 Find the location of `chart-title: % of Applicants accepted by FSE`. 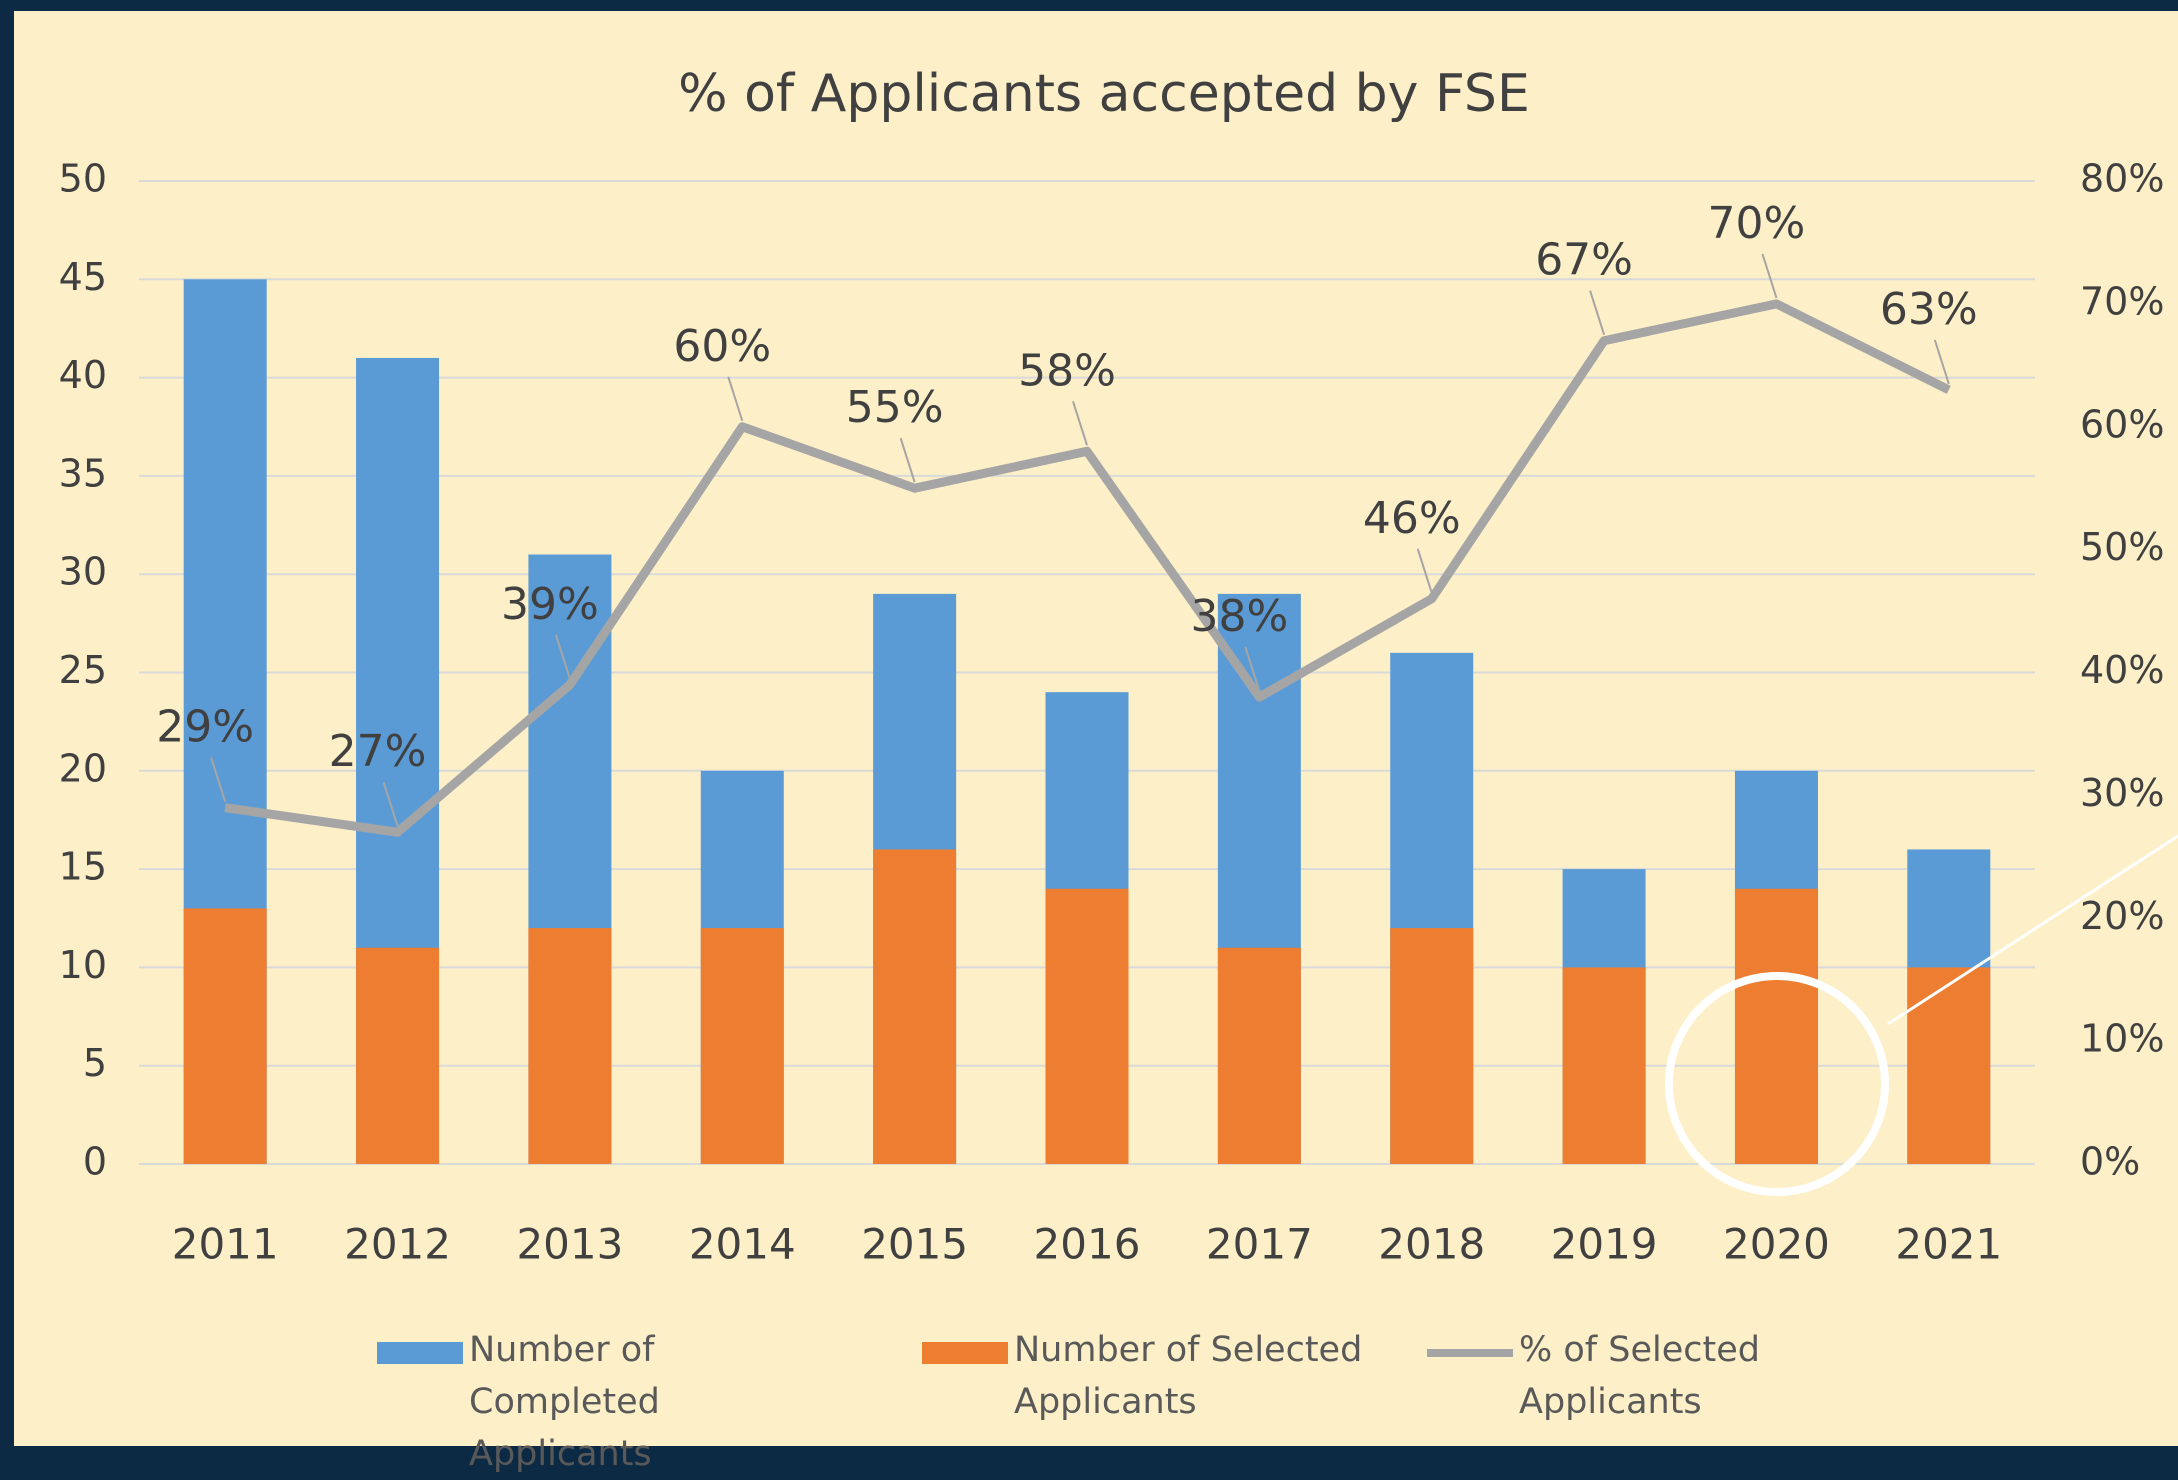

chart-title: % of Applicants accepted by FSE is located at coordinates (1104, 94).